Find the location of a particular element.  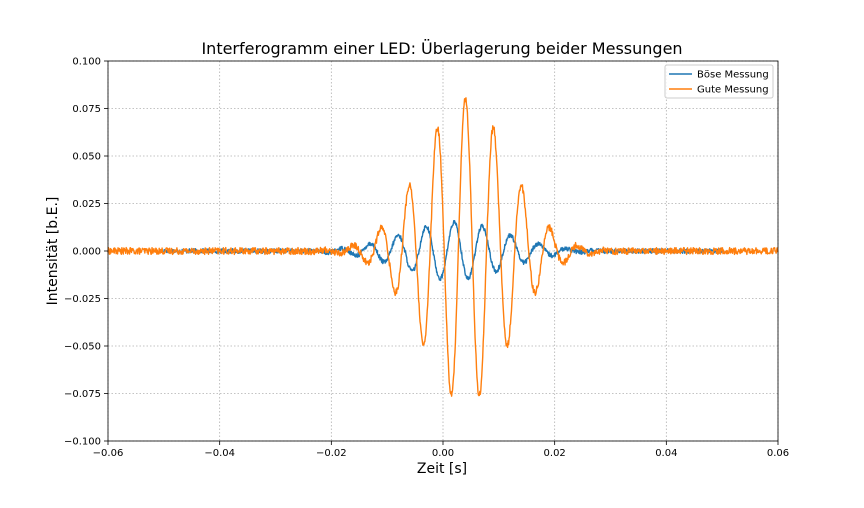

y-tick-label: −0.075 is located at coordinates (82, 394).